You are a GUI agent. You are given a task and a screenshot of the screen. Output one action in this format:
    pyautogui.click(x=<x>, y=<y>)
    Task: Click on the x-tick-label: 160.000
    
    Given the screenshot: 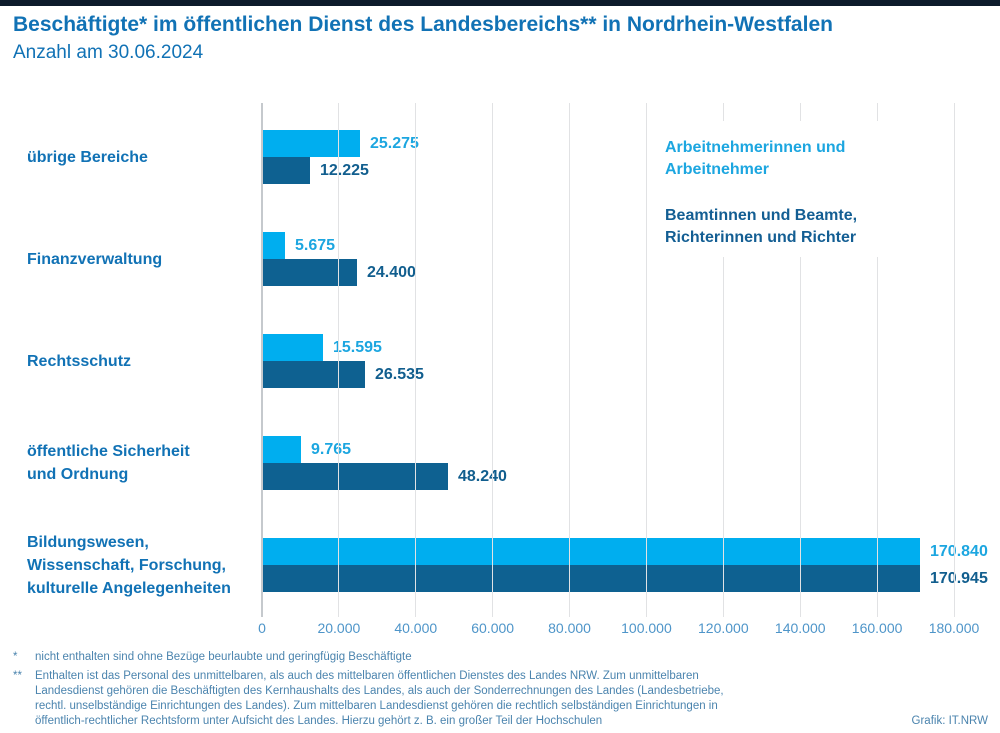 What is the action you would take?
    pyautogui.click(x=877, y=628)
    